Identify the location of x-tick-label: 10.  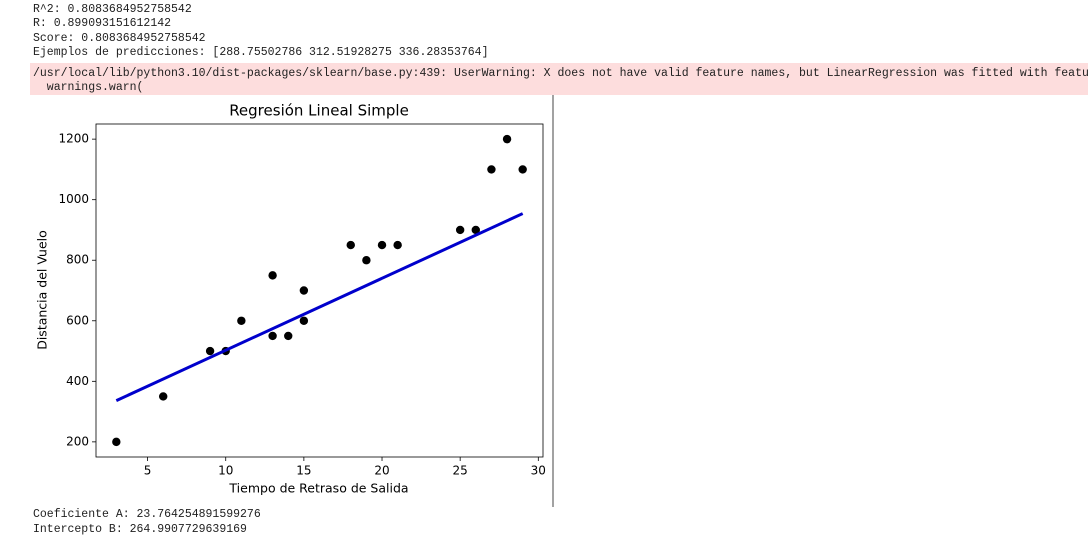
(225, 471).